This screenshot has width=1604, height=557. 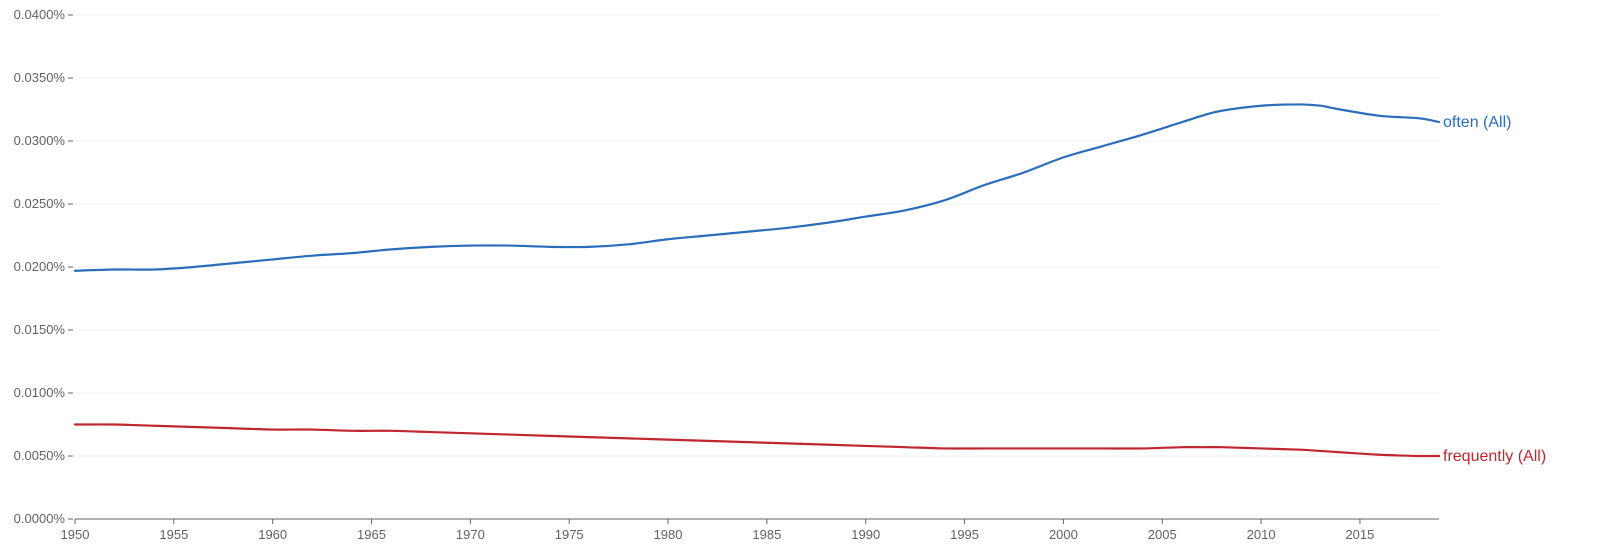 I want to click on x-tick-label: 1965, so click(x=371, y=534).